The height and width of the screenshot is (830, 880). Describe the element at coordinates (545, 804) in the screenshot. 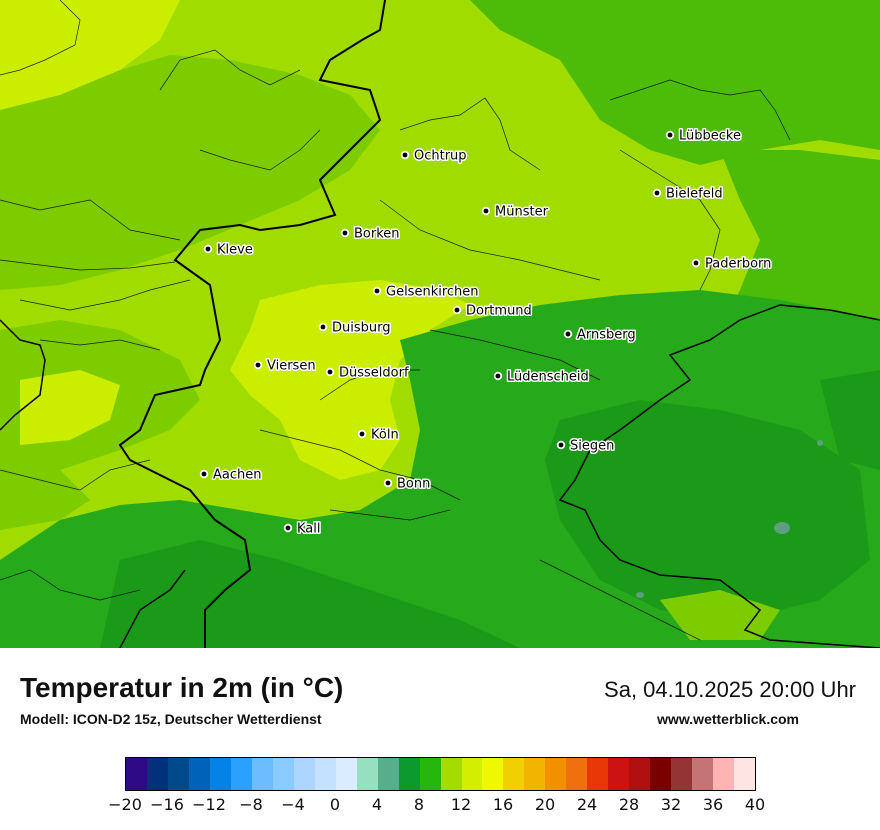

I see `scale-tick-label: 20` at that location.